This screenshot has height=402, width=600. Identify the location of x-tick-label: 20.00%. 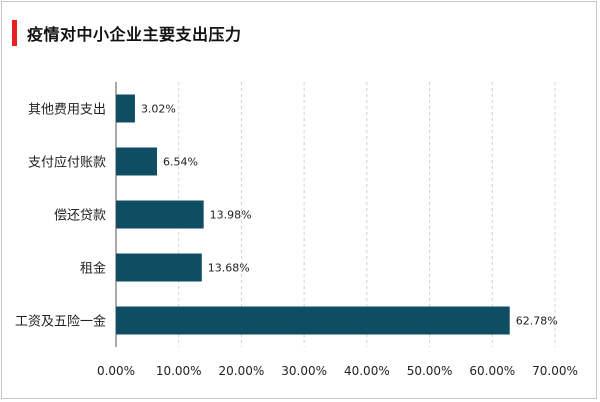
(242, 371).